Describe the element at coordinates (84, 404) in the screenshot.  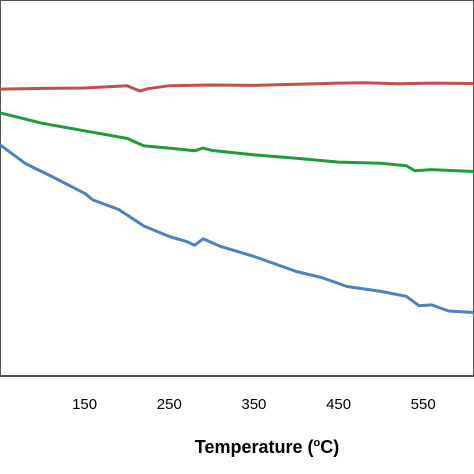
I see `x-tick-label-150: 150` at that location.